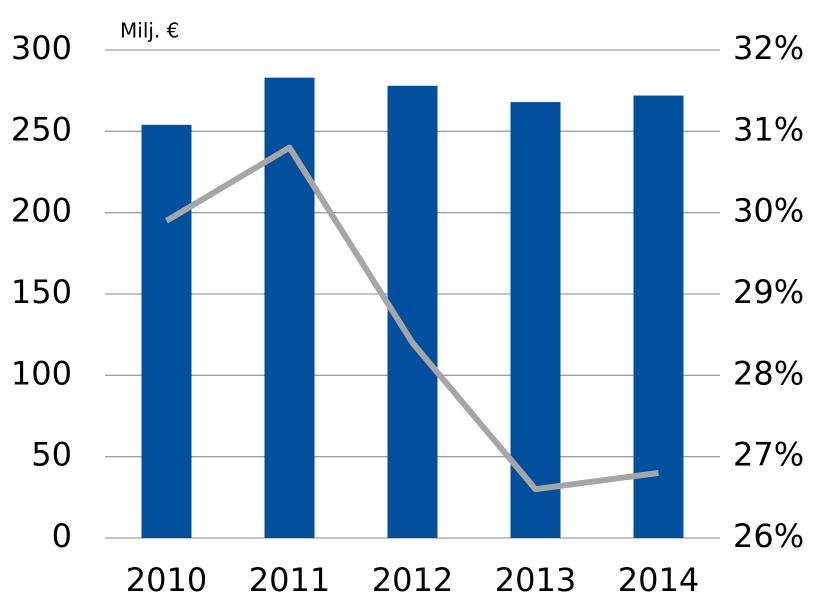 The height and width of the screenshot is (603, 834). Describe the element at coordinates (768, 373) in the screenshot. I see `y2-tick-label: 28%` at that location.